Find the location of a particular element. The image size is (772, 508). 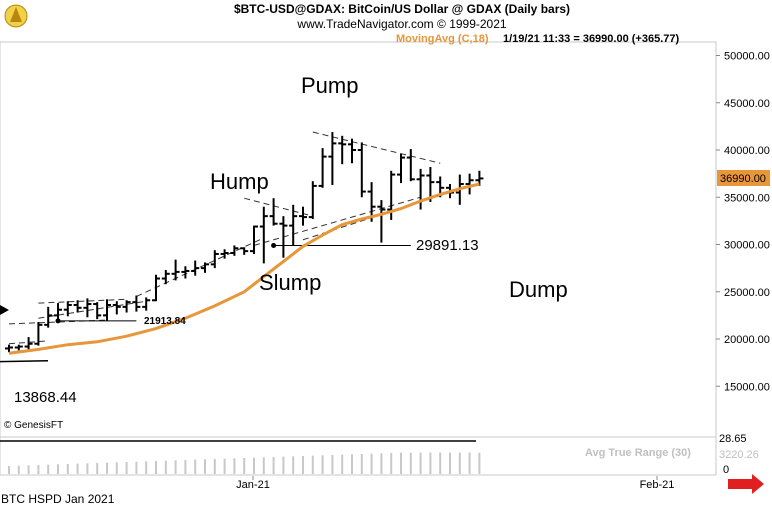

price-tag-value: 36990.00 is located at coordinates (743, 179).